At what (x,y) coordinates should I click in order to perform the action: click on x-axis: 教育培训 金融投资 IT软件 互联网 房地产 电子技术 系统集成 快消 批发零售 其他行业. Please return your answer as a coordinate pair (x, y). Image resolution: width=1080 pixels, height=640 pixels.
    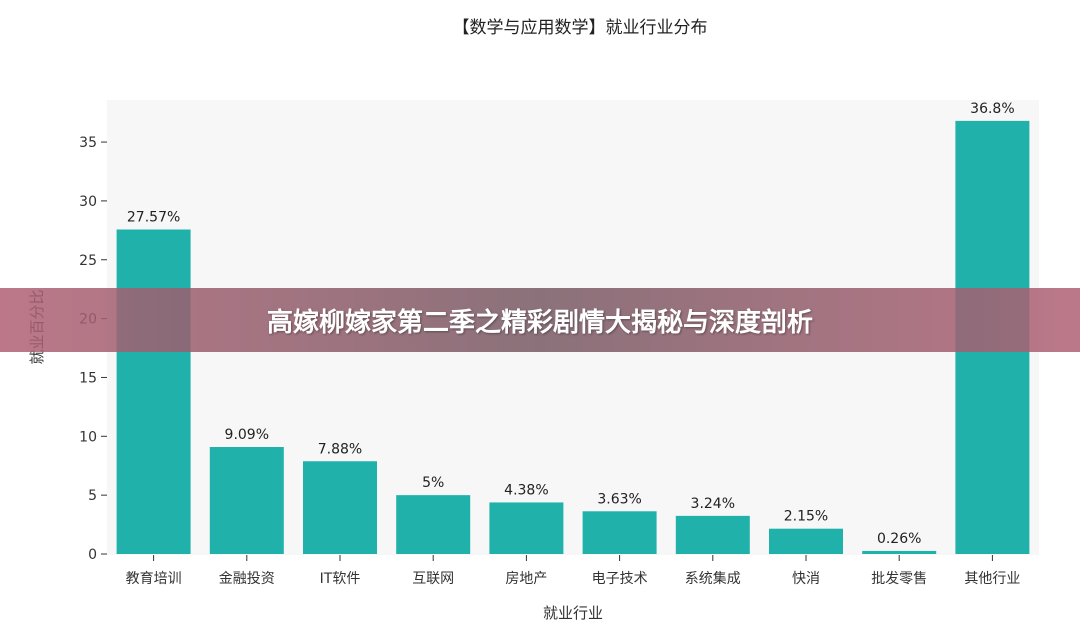
    Looking at the image, I should click on (573, 571).